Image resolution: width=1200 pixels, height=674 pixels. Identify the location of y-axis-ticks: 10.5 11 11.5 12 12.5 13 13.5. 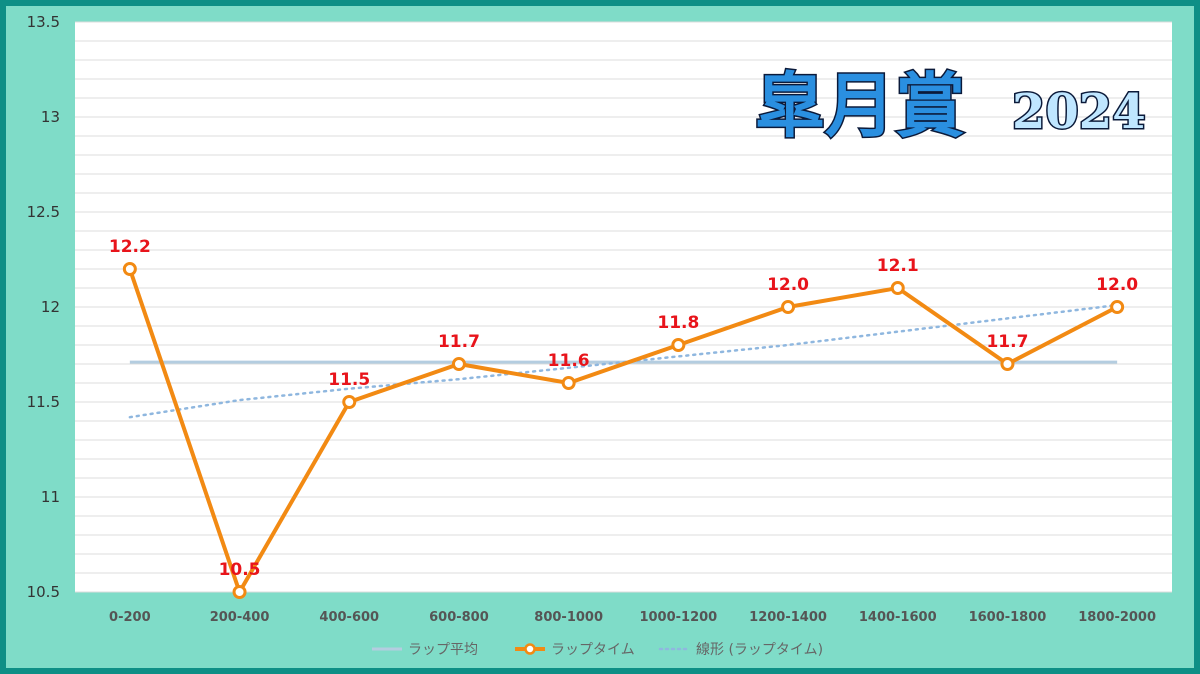
(43, 307).